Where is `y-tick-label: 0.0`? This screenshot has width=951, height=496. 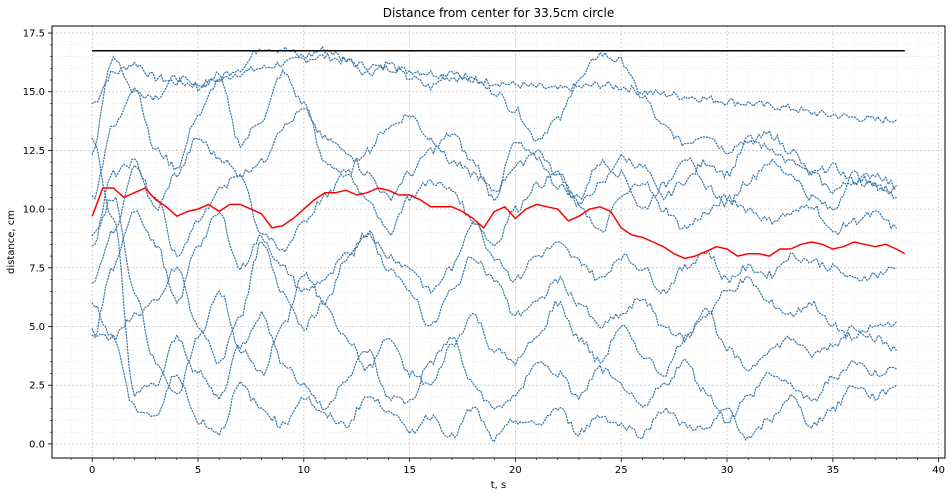 y-tick-label: 0.0 is located at coordinates (37, 444).